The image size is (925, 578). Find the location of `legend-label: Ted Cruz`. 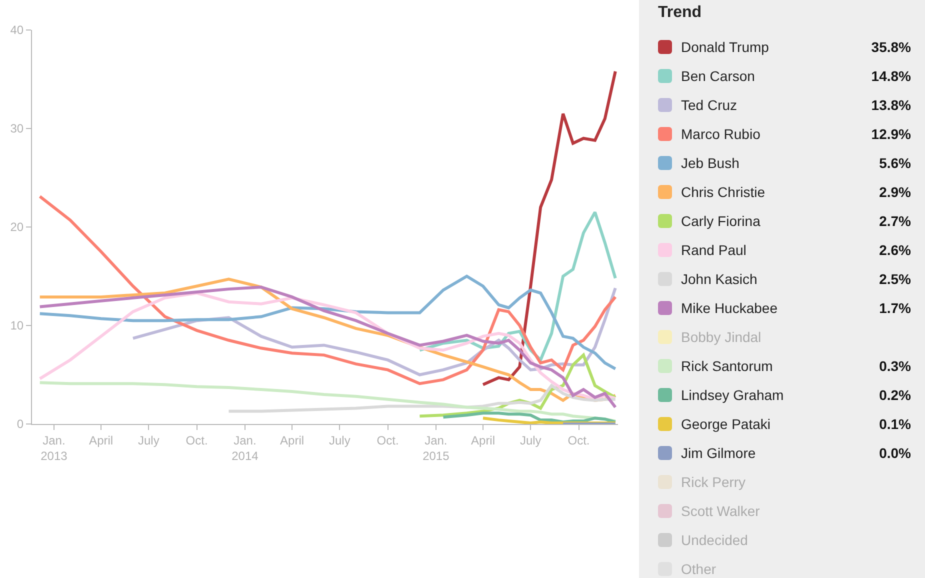

legend-label: Ted Cruz is located at coordinates (709, 105).